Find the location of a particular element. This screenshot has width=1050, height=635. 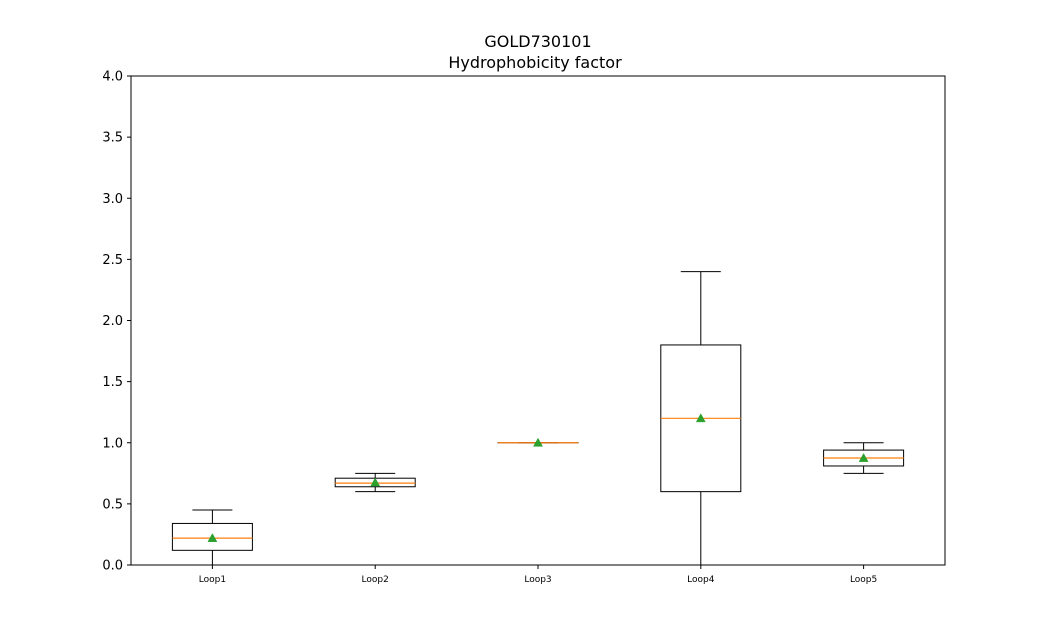

chart-subtitle: Hydrophobicity factor is located at coordinates (535, 62).